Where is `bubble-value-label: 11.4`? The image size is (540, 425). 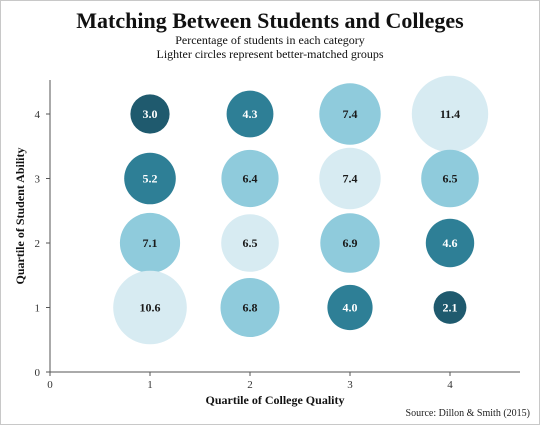
bubble-value-label: 11.4 is located at coordinates (450, 114).